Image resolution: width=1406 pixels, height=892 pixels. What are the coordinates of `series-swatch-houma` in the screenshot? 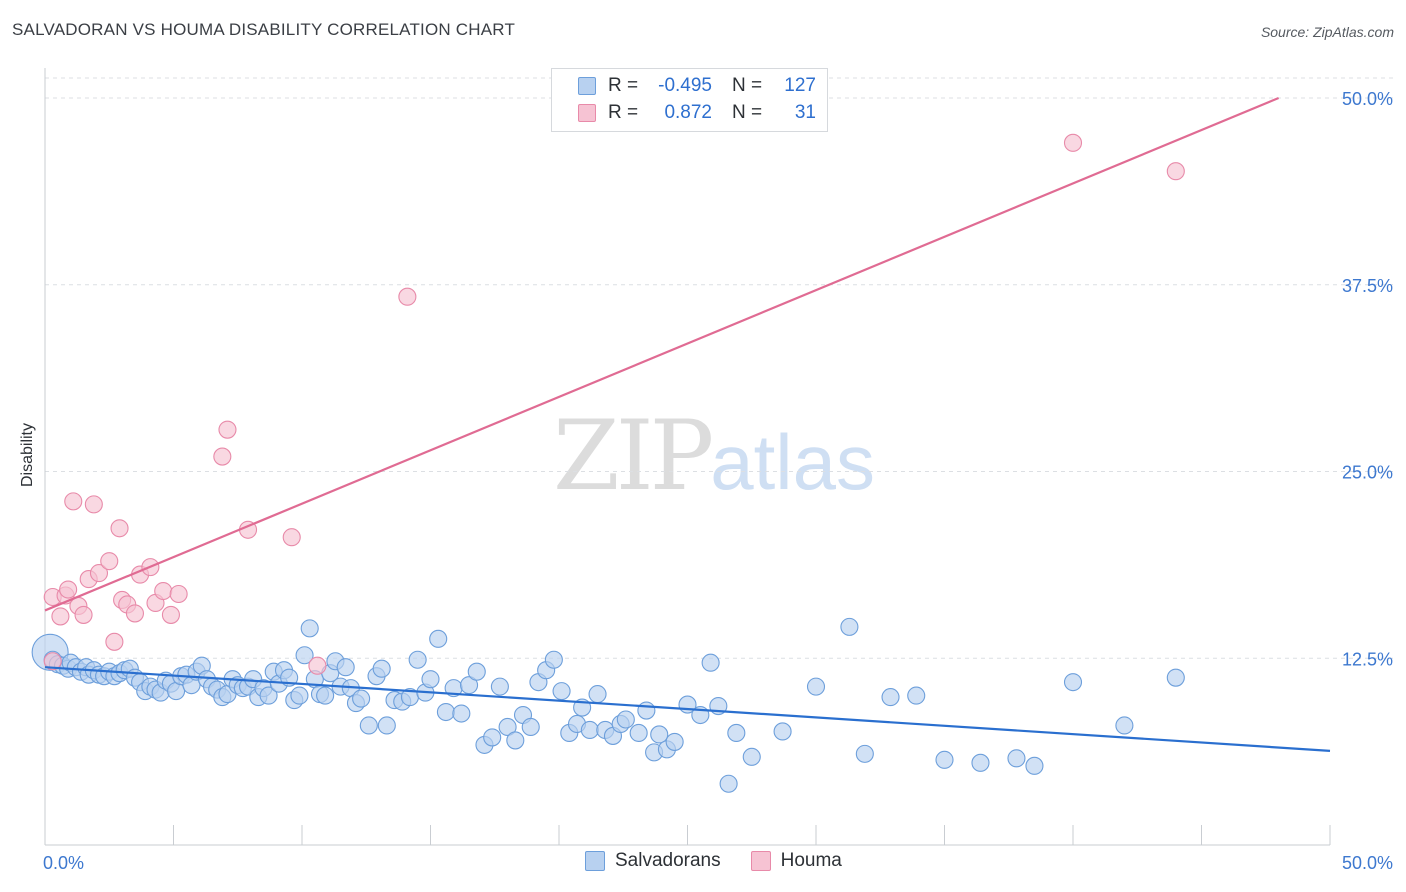 It's located at (760, 861).